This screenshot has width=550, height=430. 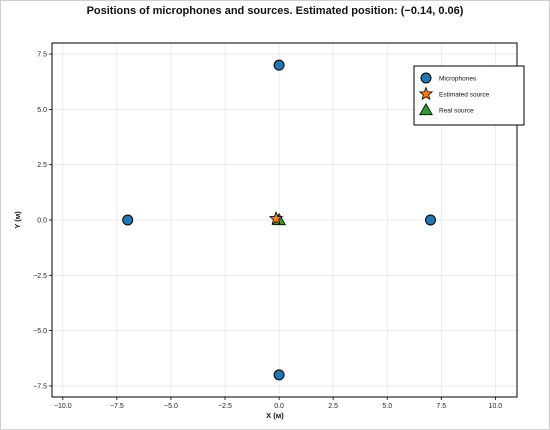 I want to click on legend-box, so click(x=469, y=95).